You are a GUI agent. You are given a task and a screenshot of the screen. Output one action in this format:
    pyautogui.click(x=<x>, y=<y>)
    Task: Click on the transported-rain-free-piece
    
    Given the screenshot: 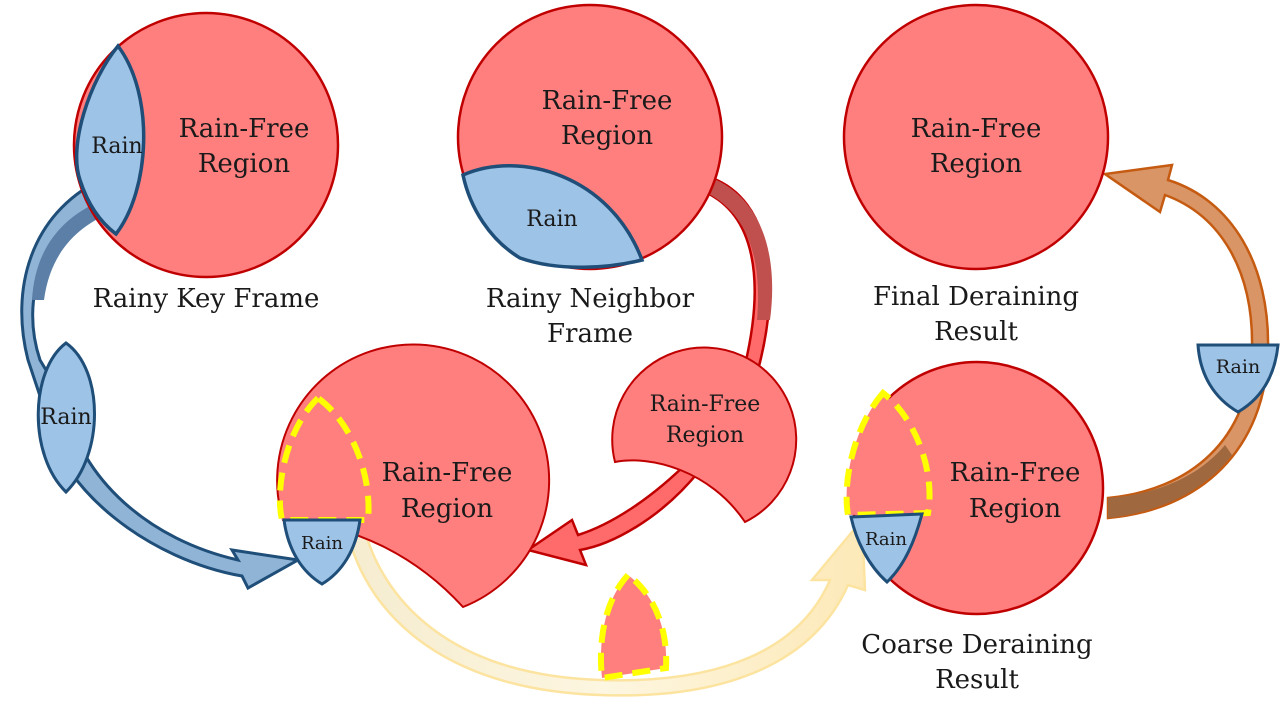 What is the action you would take?
    pyautogui.click(x=633, y=626)
    